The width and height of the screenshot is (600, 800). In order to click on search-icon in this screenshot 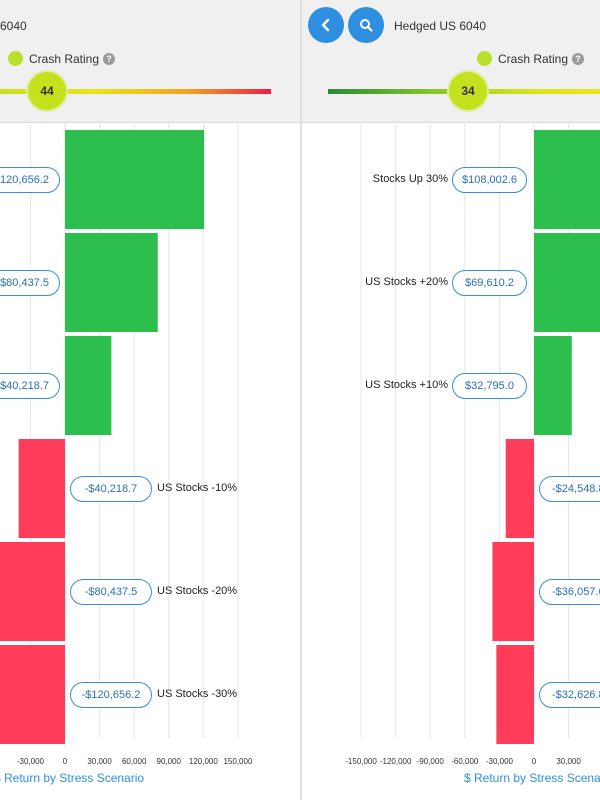, I will do `click(366, 25)`.